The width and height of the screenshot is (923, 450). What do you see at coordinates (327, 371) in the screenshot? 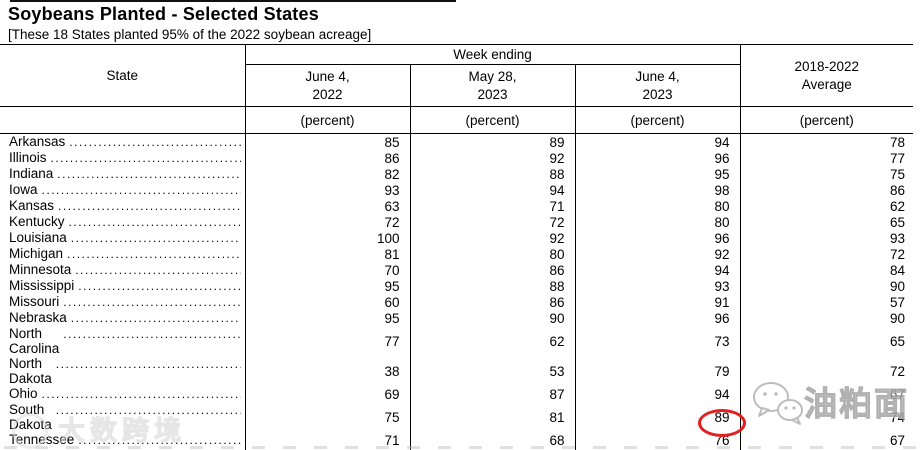
I see `value-cell: 38` at bounding box center [327, 371].